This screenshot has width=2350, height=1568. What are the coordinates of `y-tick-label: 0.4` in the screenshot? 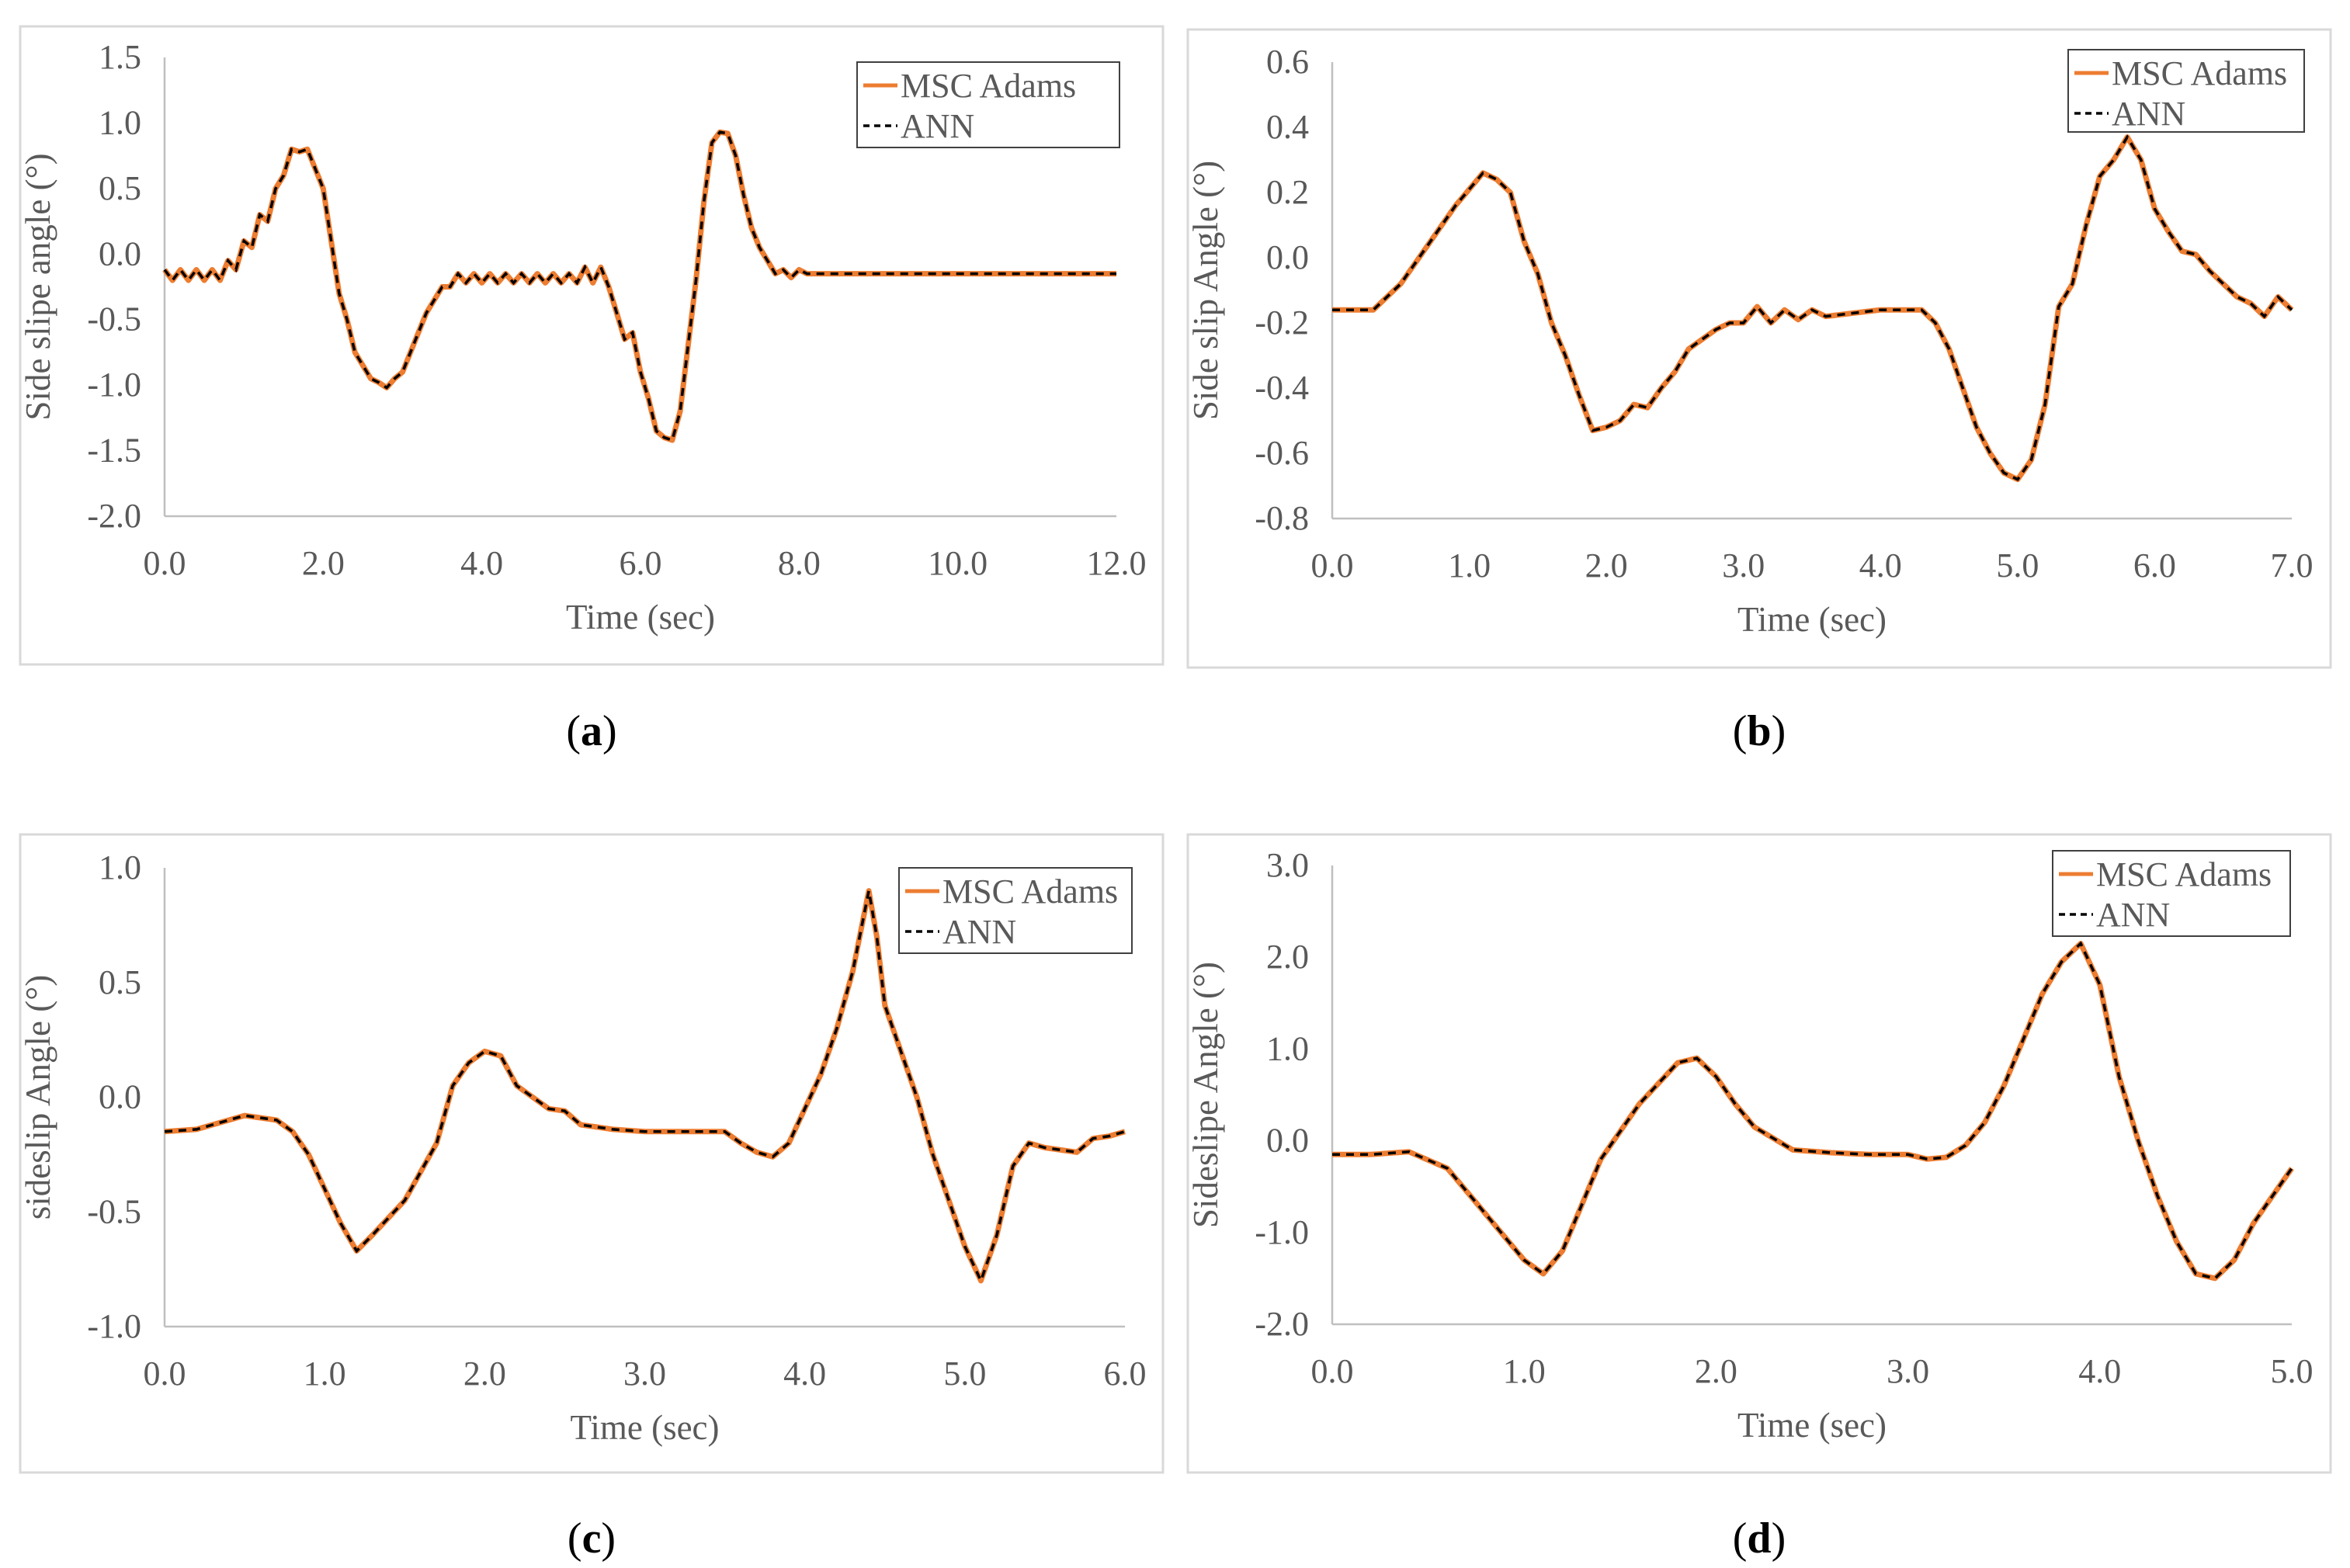 It's located at (1287, 127).